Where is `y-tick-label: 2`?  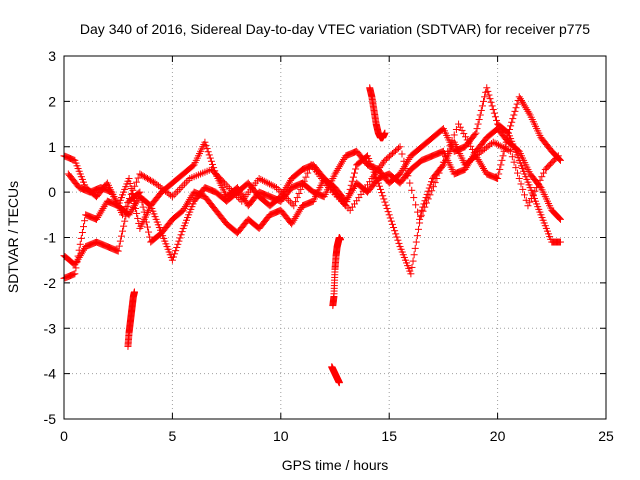 y-tick-label: 2 is located at coordinates (52, 101).